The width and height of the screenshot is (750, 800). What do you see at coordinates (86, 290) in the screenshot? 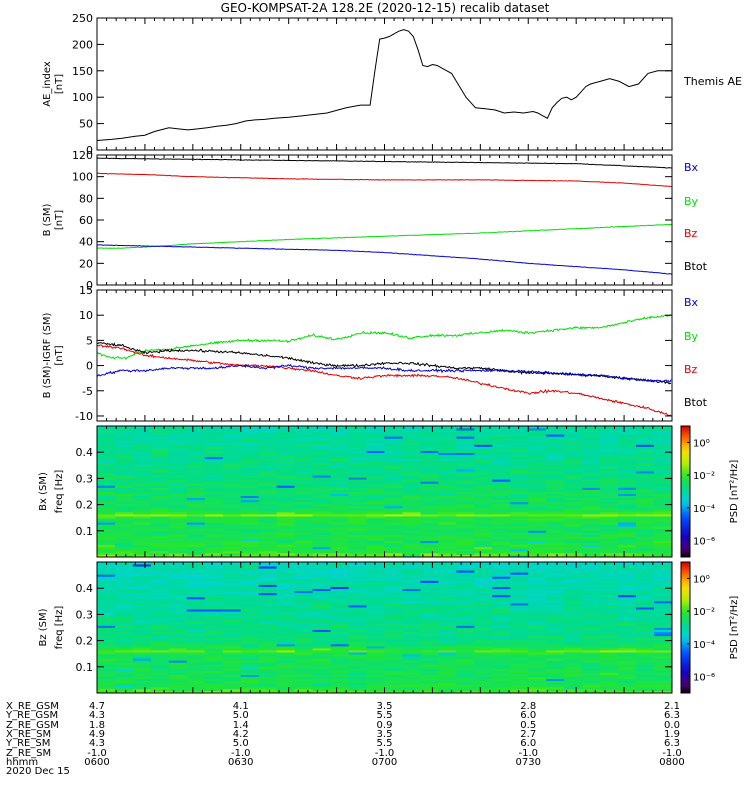
I see `y-tick-label: 15` at bounding box center [86, 290].